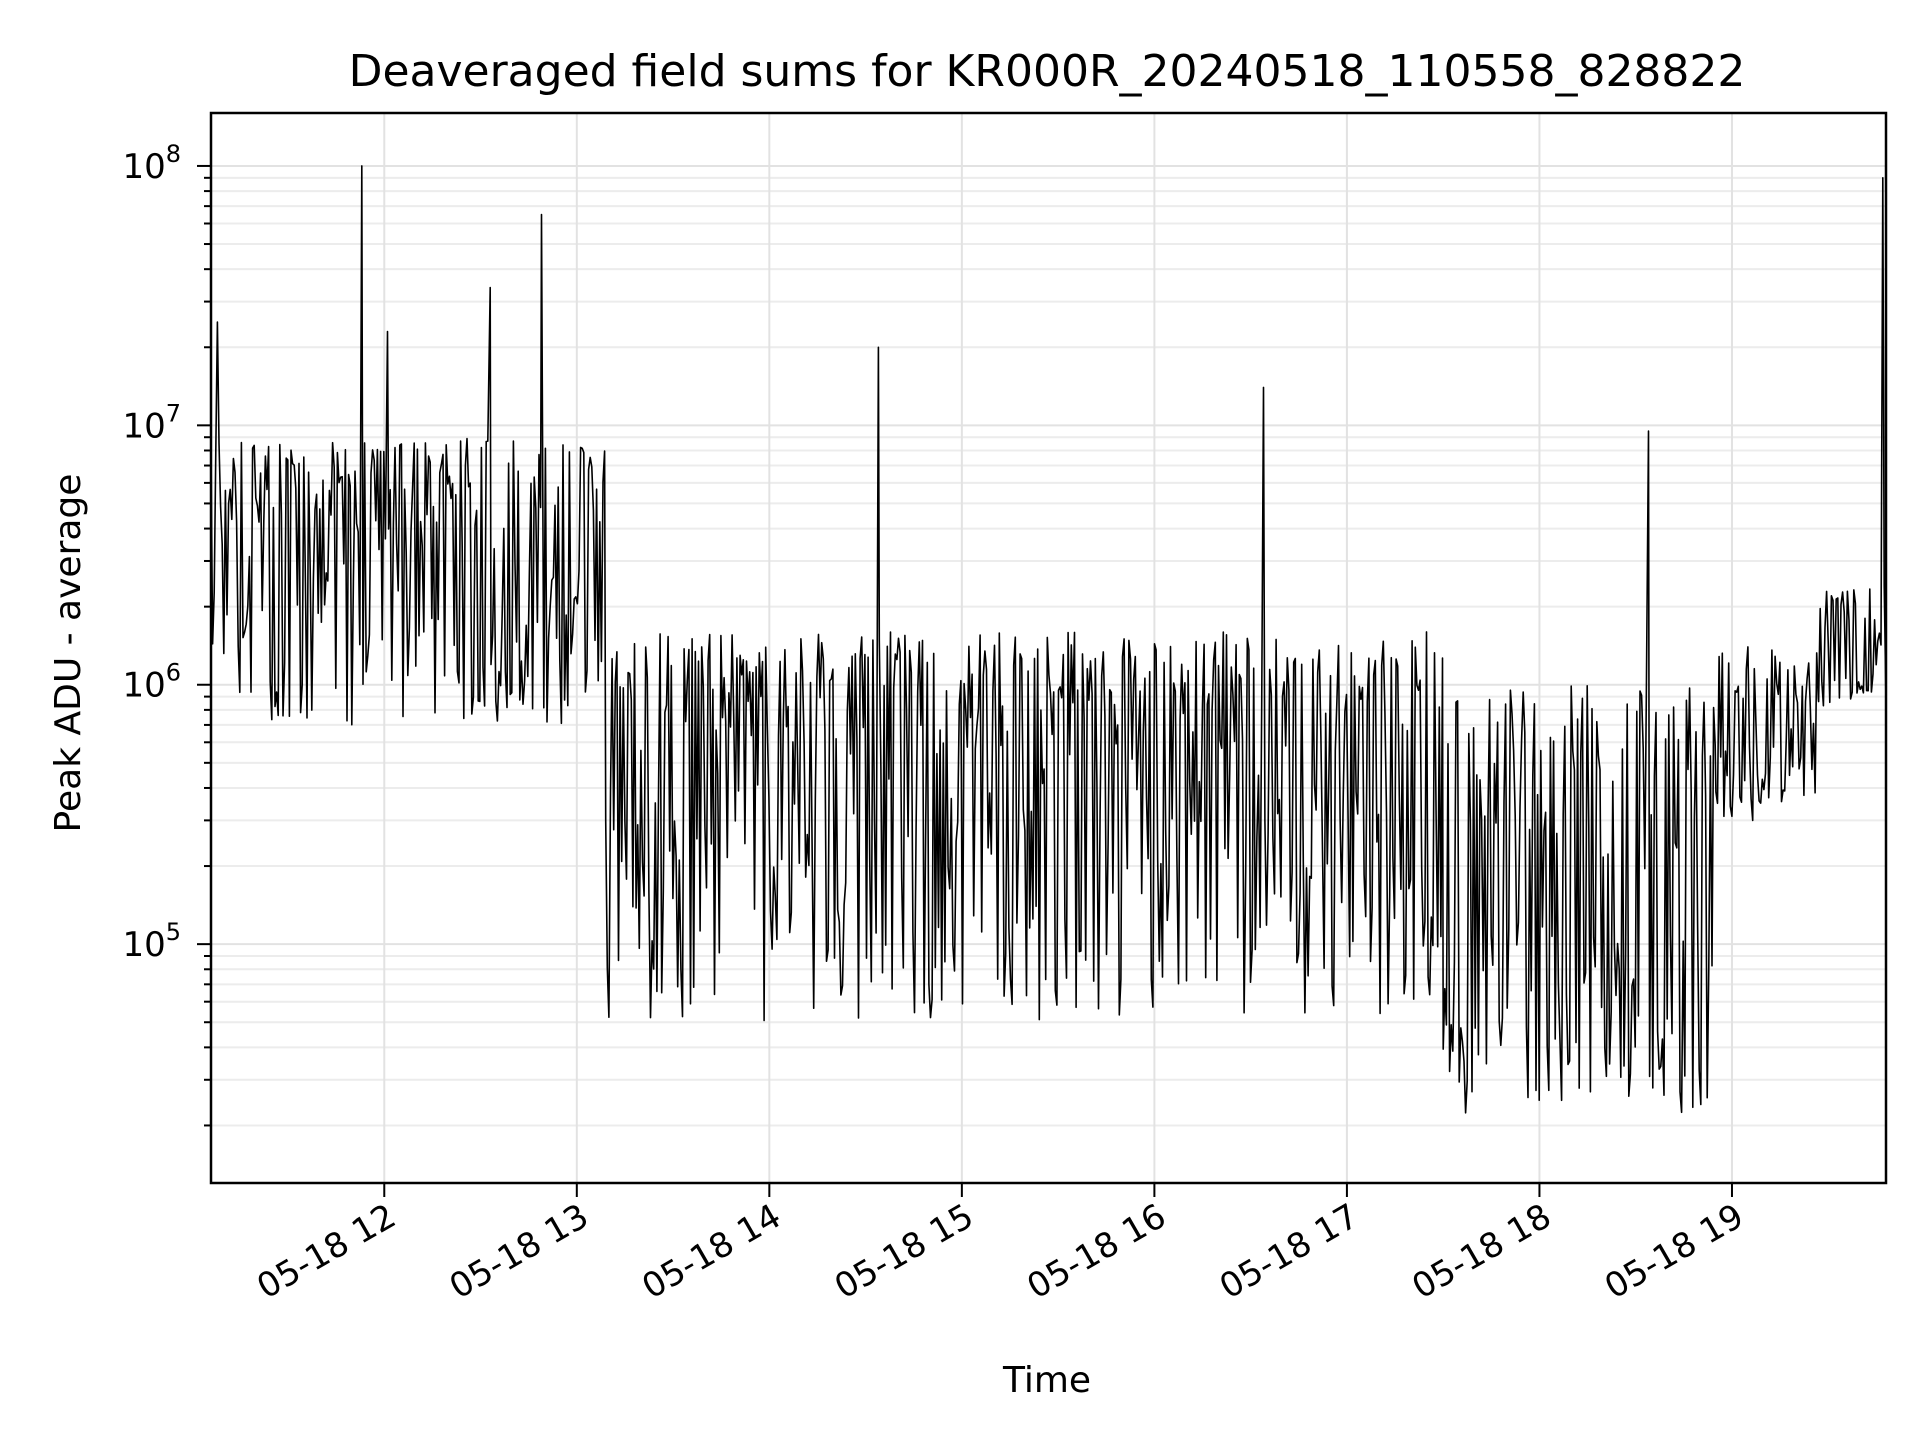 This screenshot has width=1920, height=1440. I want to click on y-axis-label: Peak ADU - average, so click(68, 653).